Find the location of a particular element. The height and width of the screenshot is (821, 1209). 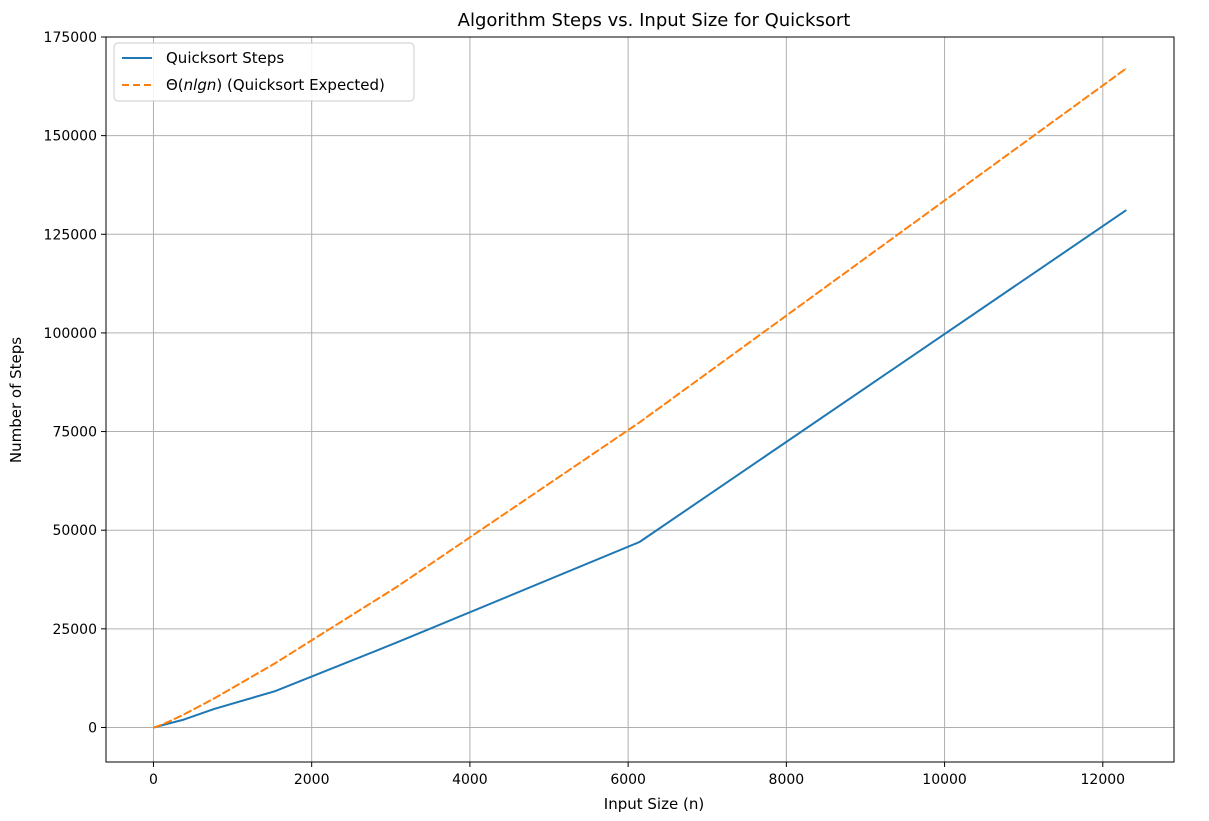

x-tick-label: 0 is located at coordinates (153, 780).